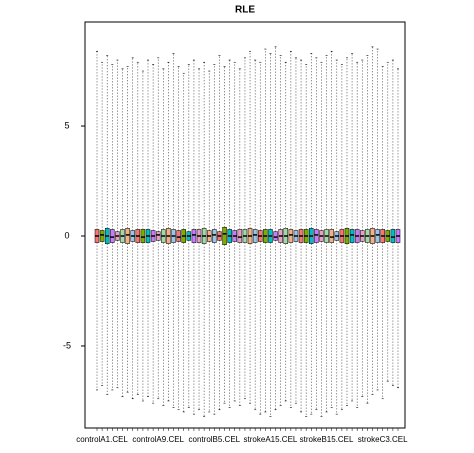  What do you see at coordinates (271, 439) in the screenshot?
I see `x-tick-label: strokeA15.CEL` at bounding box center [271, 439].